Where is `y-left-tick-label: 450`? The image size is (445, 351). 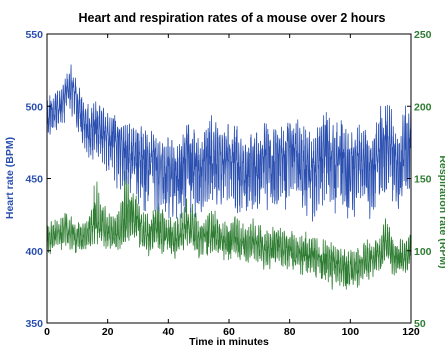 y-left-tick-label: 450 is located at coordinates (34, 180).